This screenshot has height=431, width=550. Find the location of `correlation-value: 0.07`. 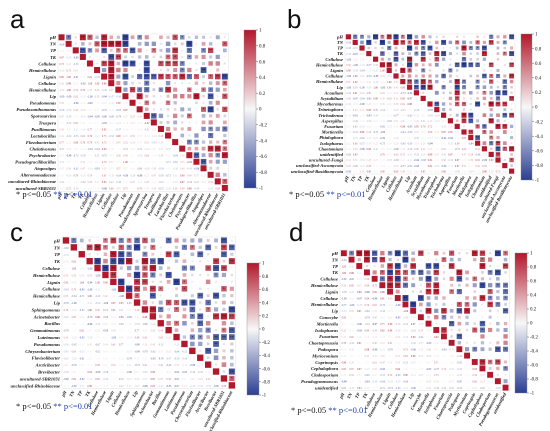

correlation-value: 0.07 is located at coordinates (97, 123).